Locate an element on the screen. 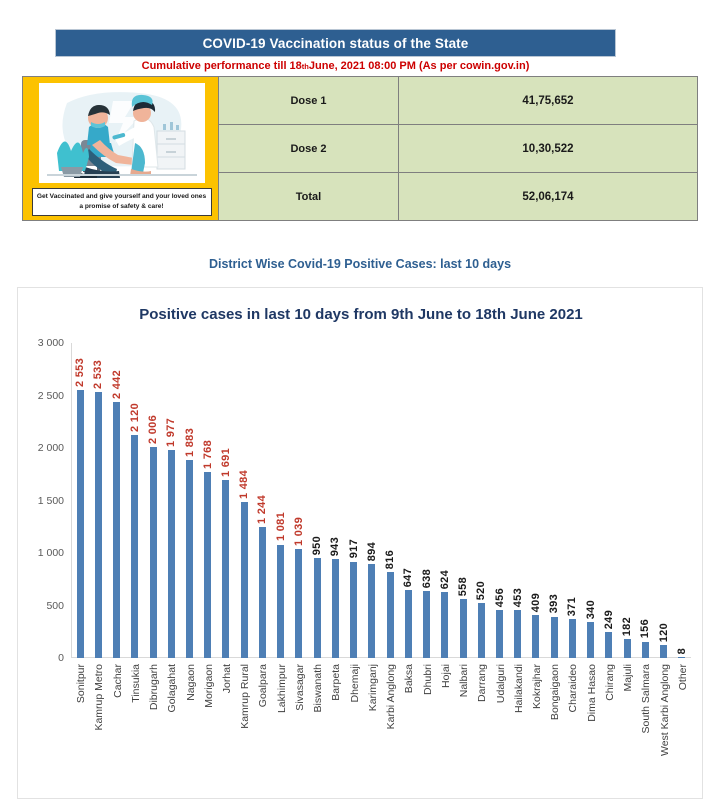  bar-slot: 520 is located at coordinates (481, 500).